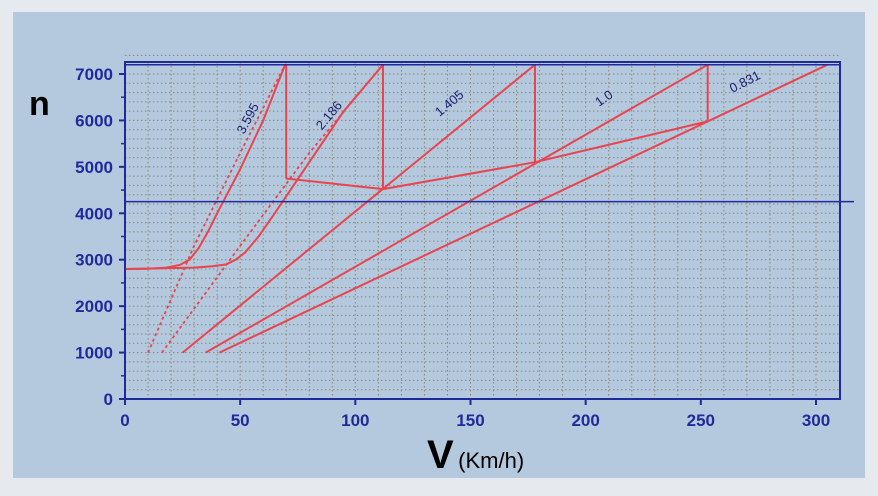 Image resolution: width=878 pixels, height=496 pixels. Describe the element at coordinates (94, 167) in the screenshot. I see `y-tick-label: 5000` at that location.